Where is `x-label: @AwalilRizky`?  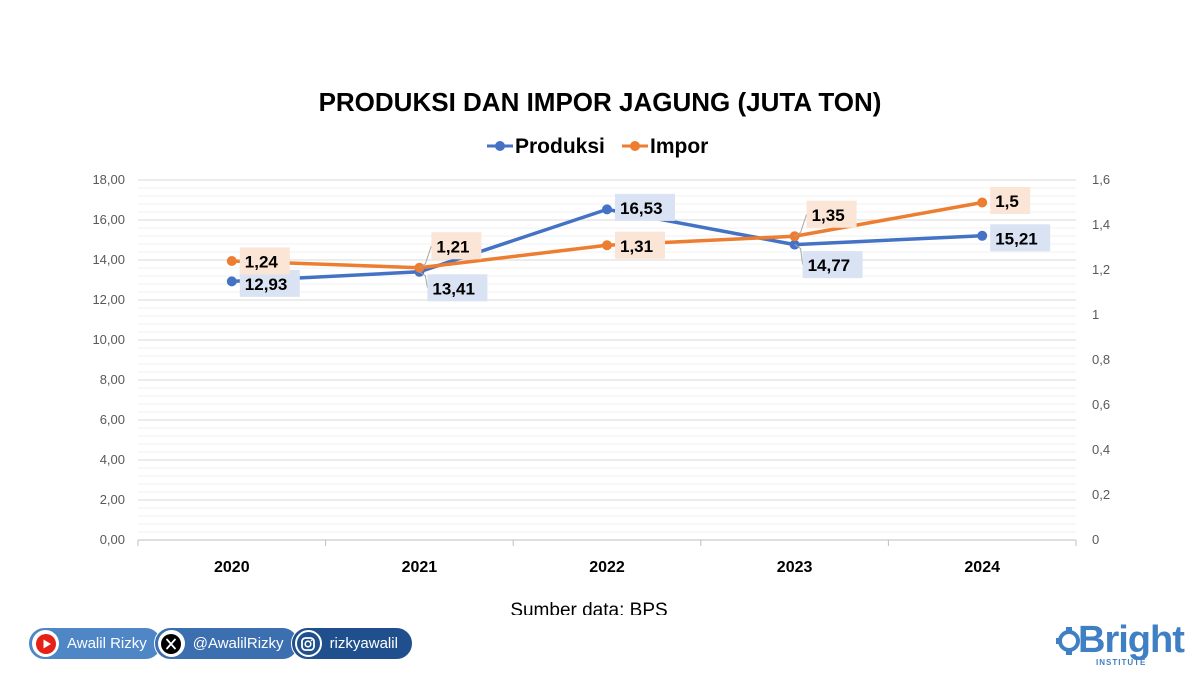 x-label: @AwalilRizky is located at coordinates (238, 643).